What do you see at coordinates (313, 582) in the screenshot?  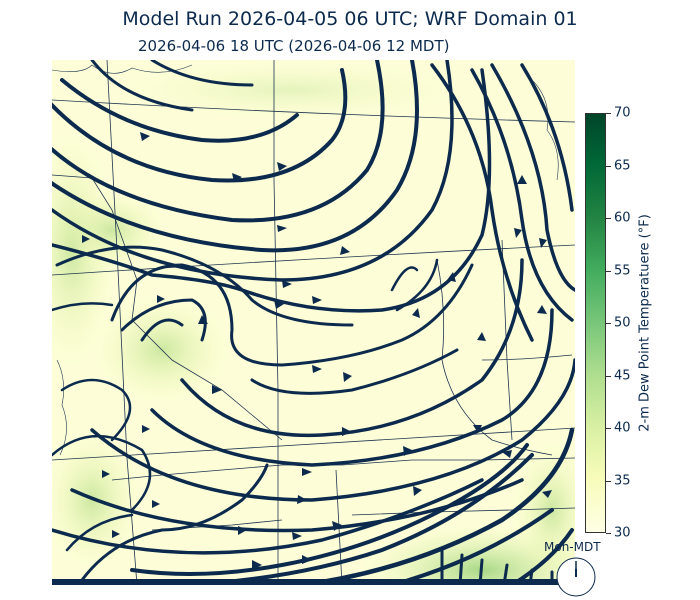 I see `map-bottom-border` at bounding box center [313, 582].